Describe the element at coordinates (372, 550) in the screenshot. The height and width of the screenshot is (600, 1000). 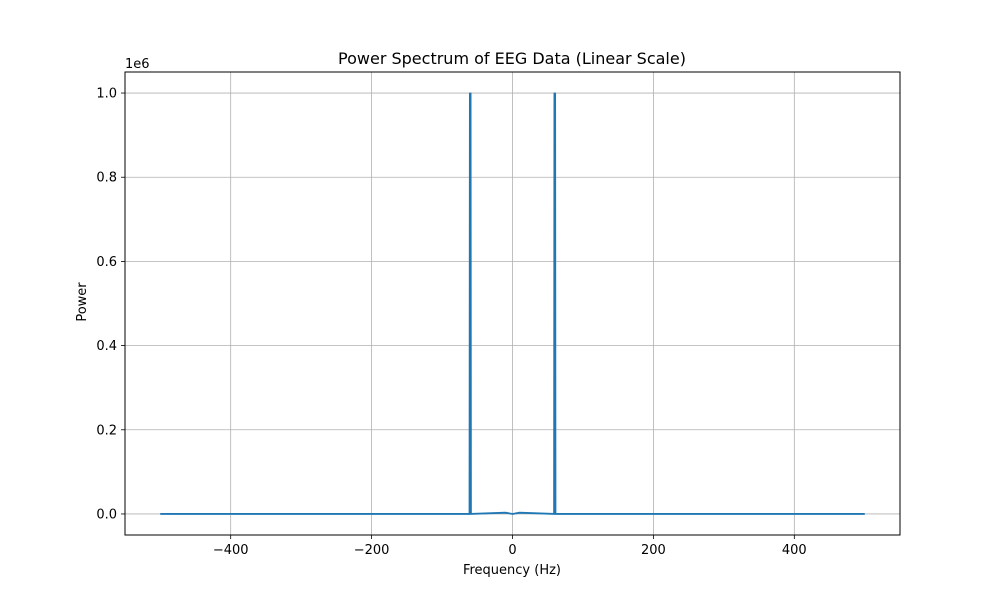
I see `x-tick-label: −200` at that location.